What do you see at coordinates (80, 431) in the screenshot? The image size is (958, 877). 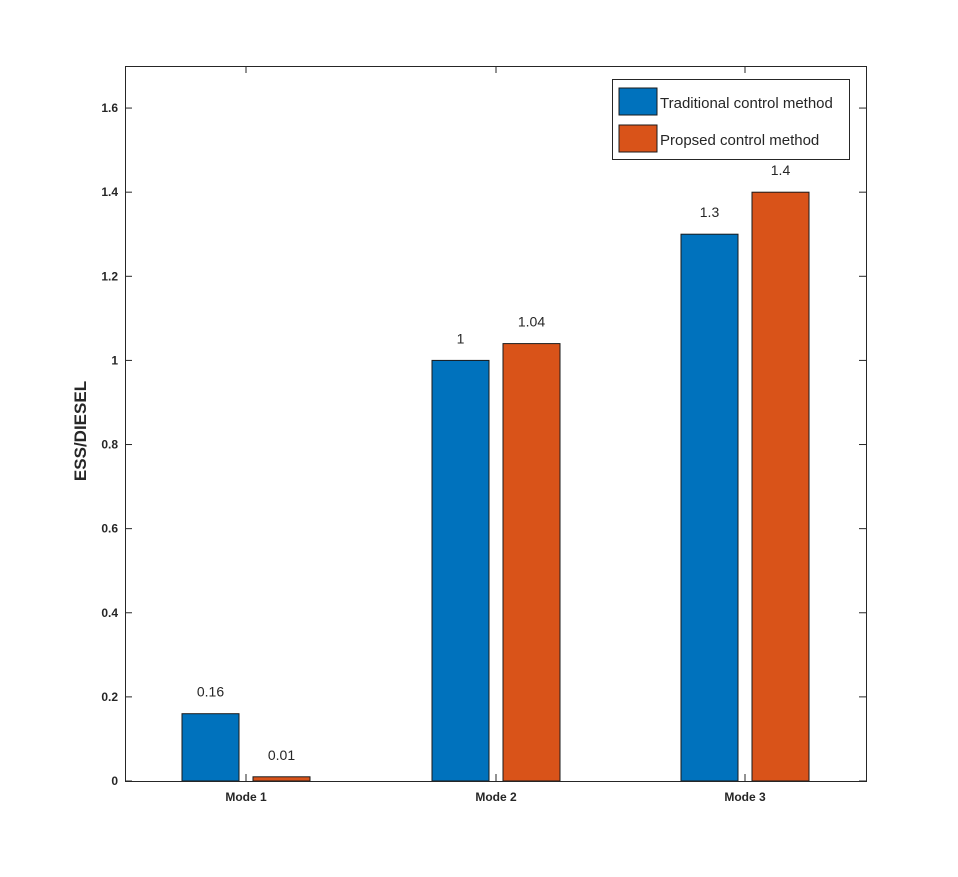 I see `y-axis-label: ESS/DIESEL` at bounding box center [80, 431].